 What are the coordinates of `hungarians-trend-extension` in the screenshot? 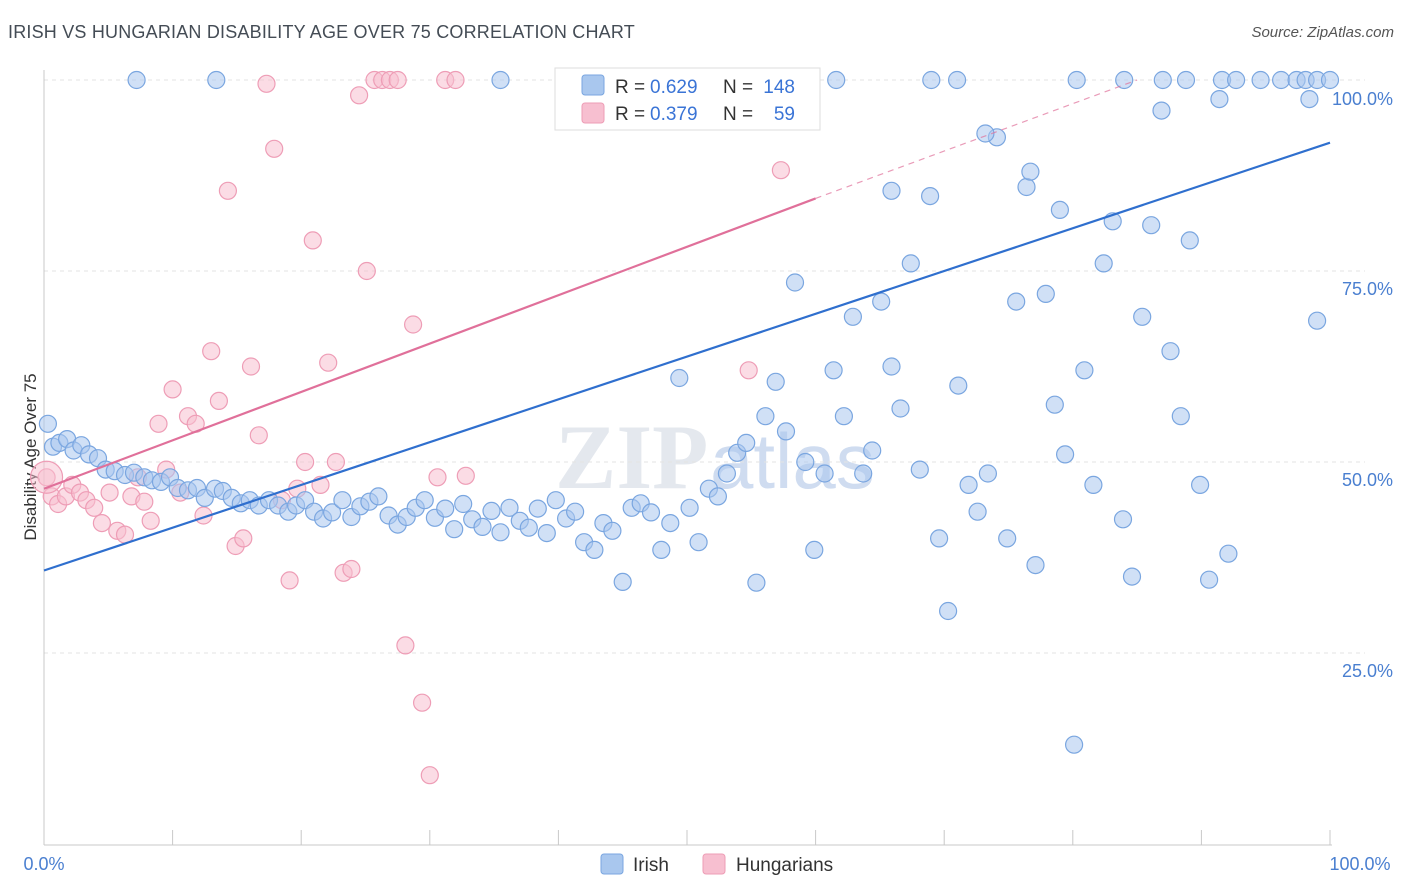 It's located at (976, 139).